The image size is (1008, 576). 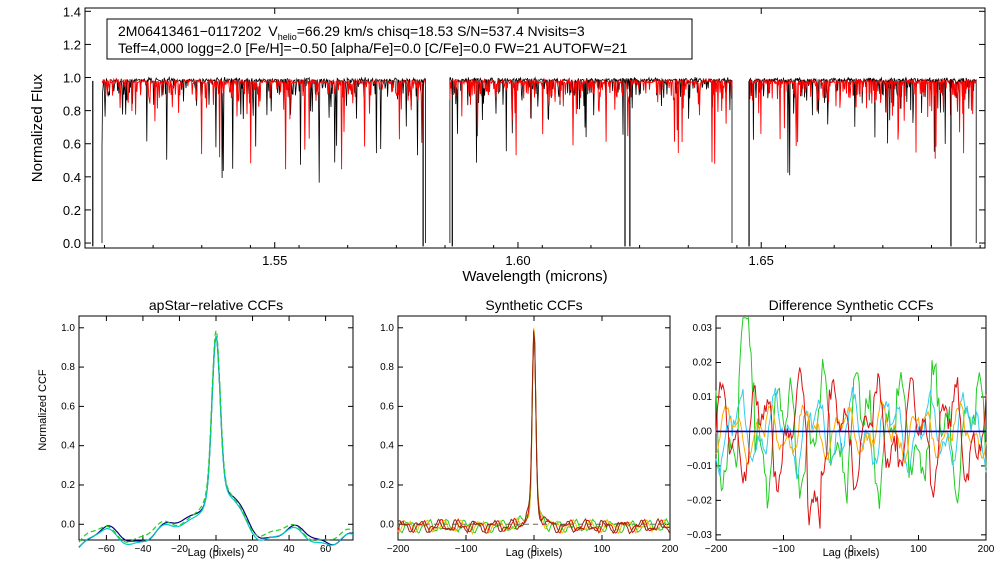 I want to click on synthetic-ccf-series-green, so click(x=533, y=434).